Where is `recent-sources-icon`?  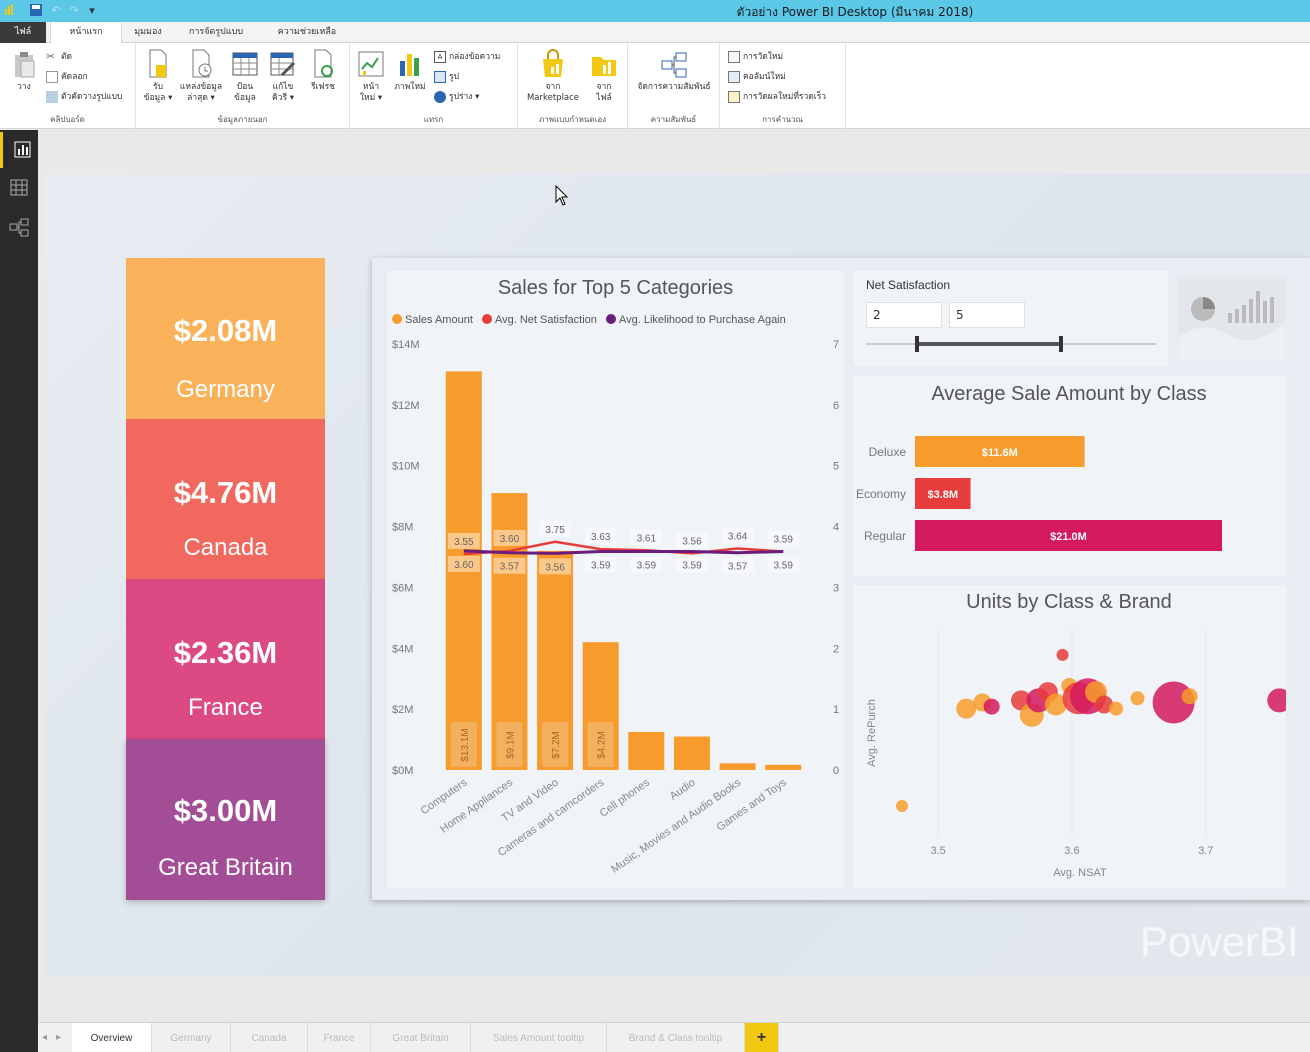
recent-sources-icon is located at coordinates (202, 63).